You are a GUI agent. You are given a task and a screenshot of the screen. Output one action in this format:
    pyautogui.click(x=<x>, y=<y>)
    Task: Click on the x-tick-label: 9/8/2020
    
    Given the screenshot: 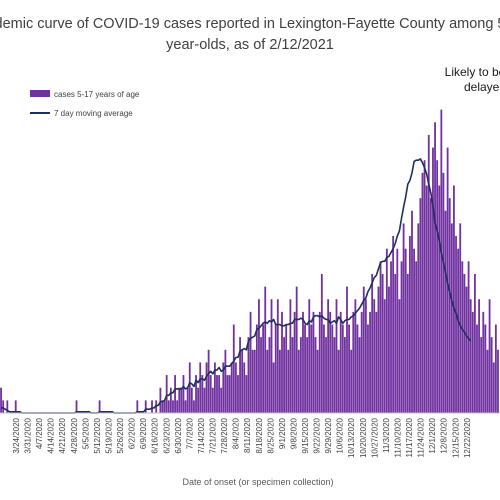 What is the action you would take?
    pyautogui.click(x=293, y=433)
    